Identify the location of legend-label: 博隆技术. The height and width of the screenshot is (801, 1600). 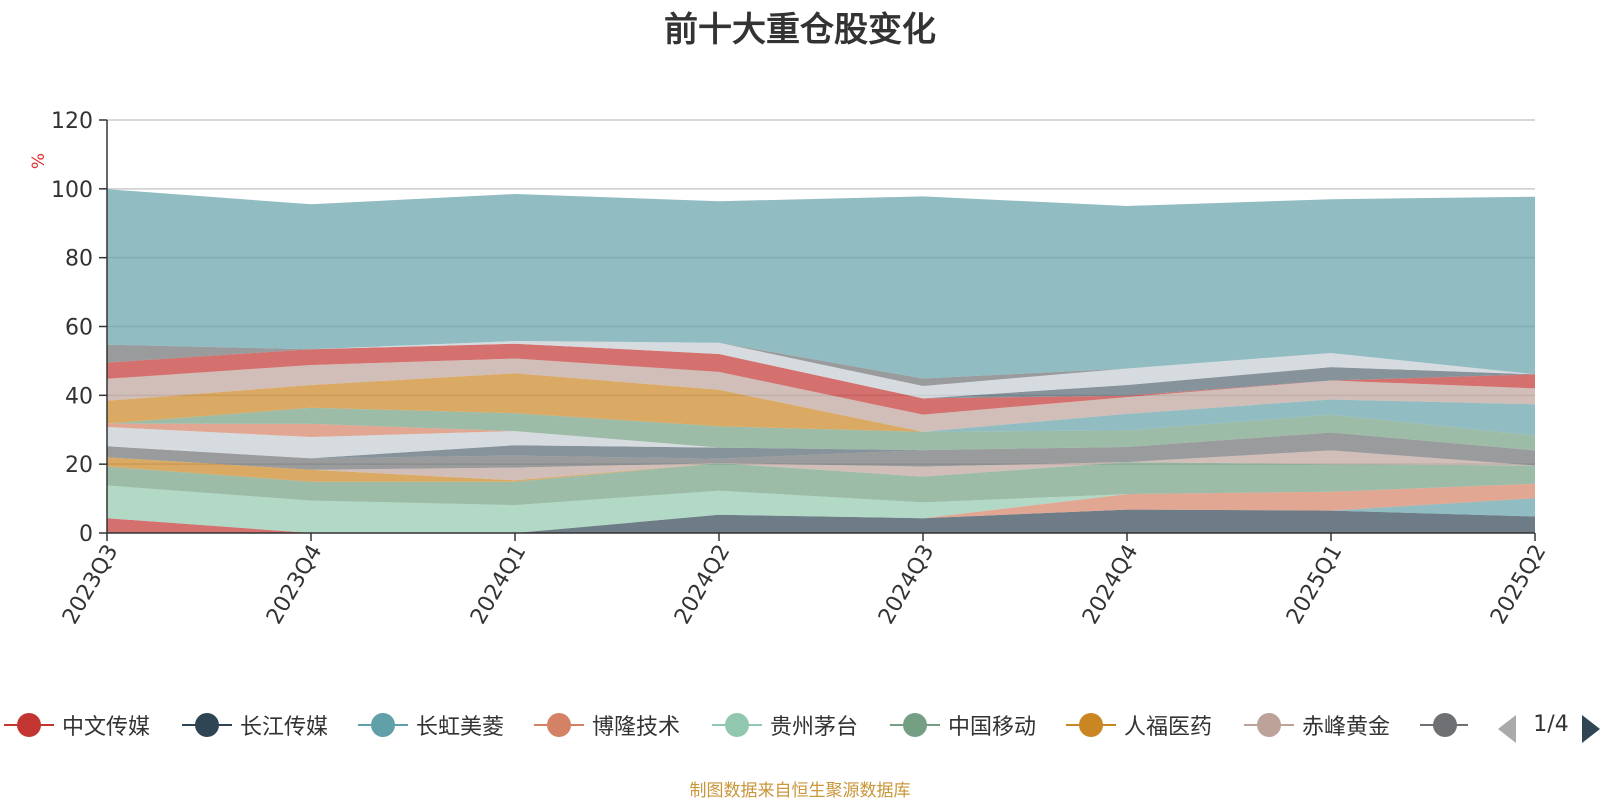
(636, 727).